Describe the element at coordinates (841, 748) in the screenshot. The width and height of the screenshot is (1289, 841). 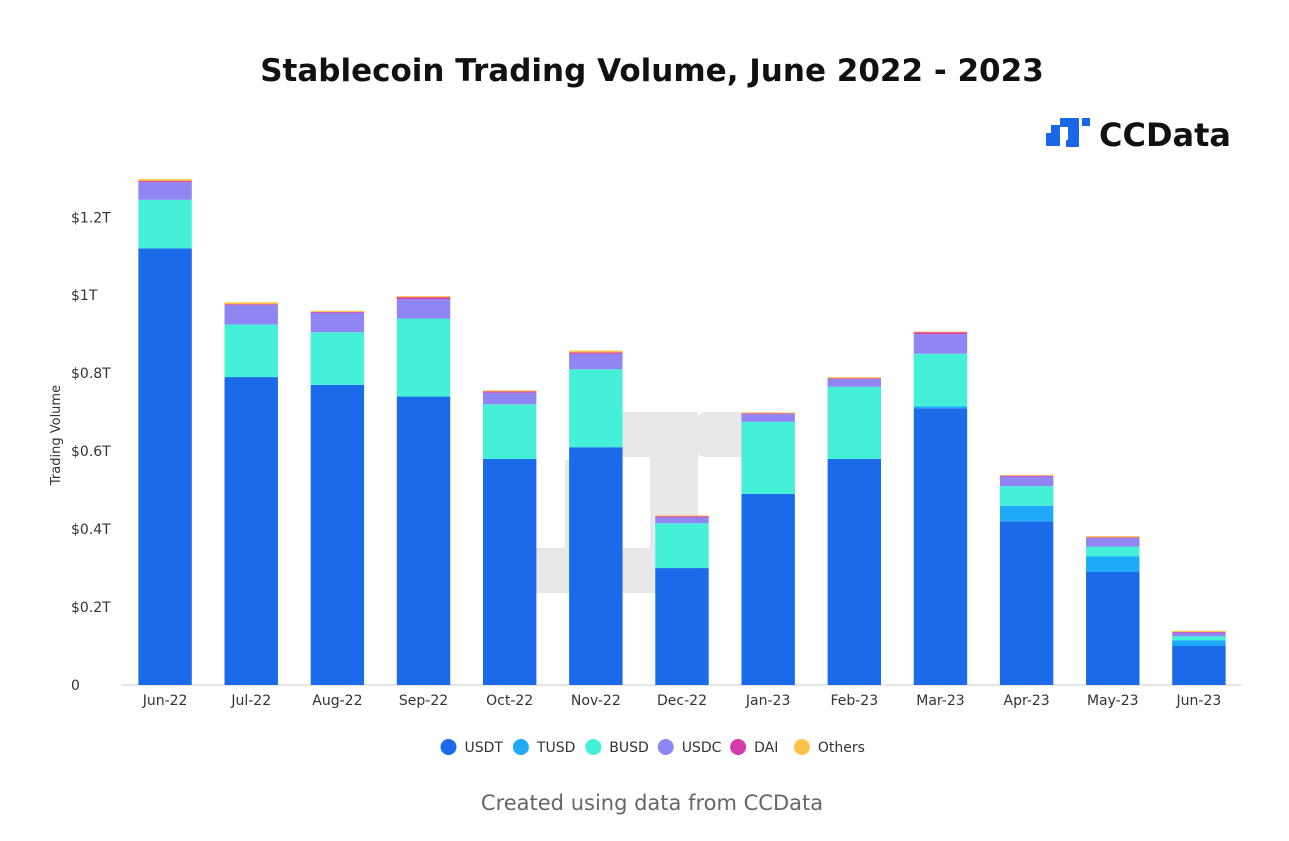
I see `legend-label: Others` at that location.